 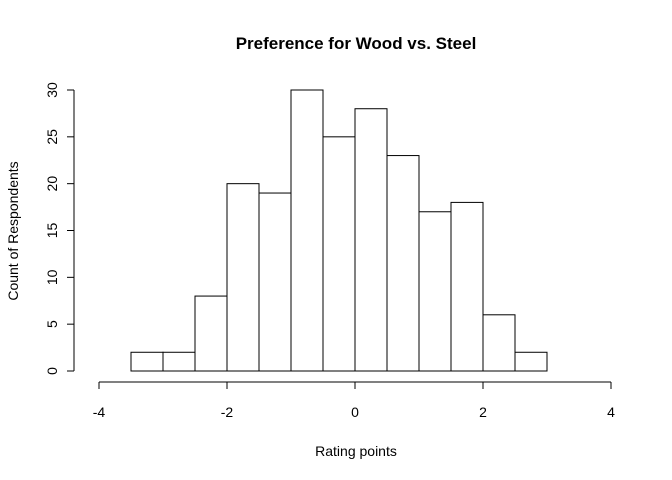 What do you see at coordinates (13, 230) in the screenshot?
I see `y-axis-label: Count of Respondents` at bounding box center [13, 230].